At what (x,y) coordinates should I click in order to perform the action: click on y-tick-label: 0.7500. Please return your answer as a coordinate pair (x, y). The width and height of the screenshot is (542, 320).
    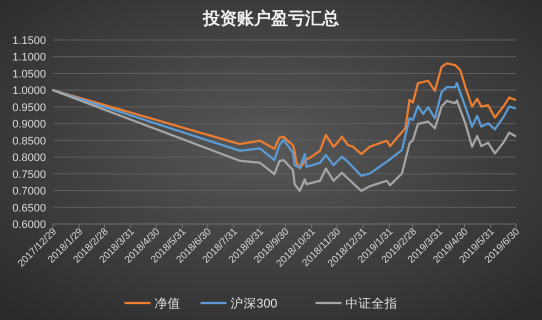
    Looking at the image, I should click on (29, 174).